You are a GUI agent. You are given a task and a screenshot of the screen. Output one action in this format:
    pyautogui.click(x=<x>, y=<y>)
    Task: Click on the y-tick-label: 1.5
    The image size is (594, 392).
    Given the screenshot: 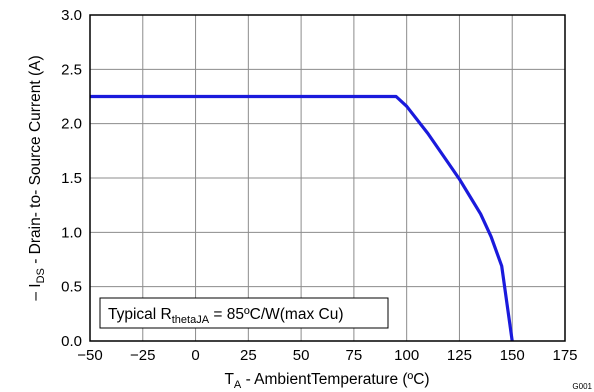 What is the action you would take?
    pyautogui.click(x=71, y=178)
    